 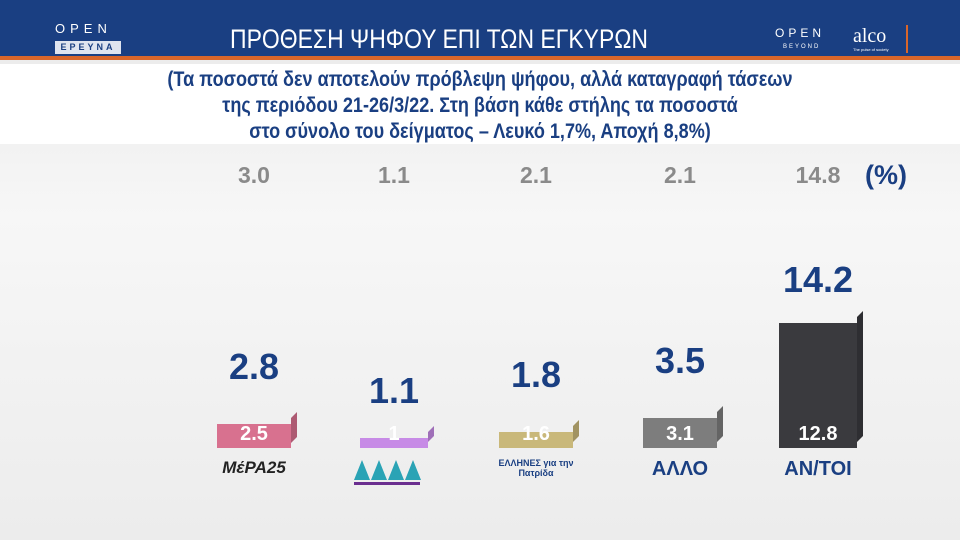 What do you see at coordinates (254, 366) in the screenshot?
I see `valid-vote-value: 2.8` at bounding box center [254, 366].